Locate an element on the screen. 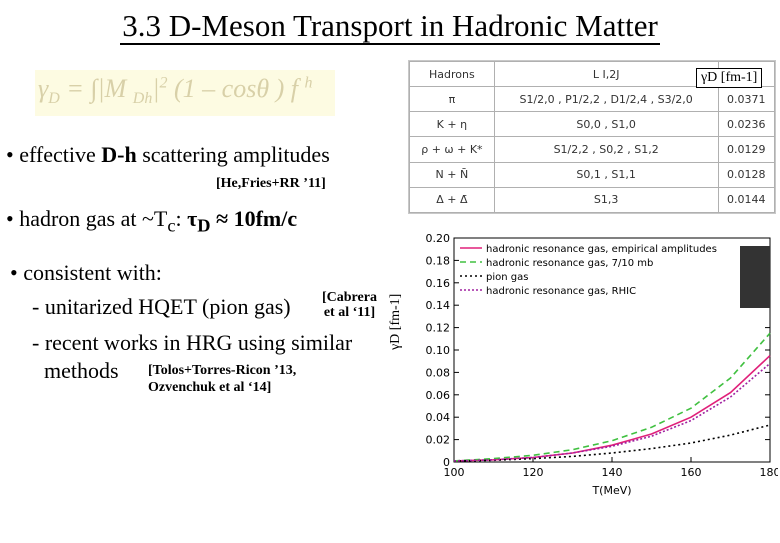 This screenshot has width=780, height=543. table-cell: 0.0371 is located at coordinates (746, 99).